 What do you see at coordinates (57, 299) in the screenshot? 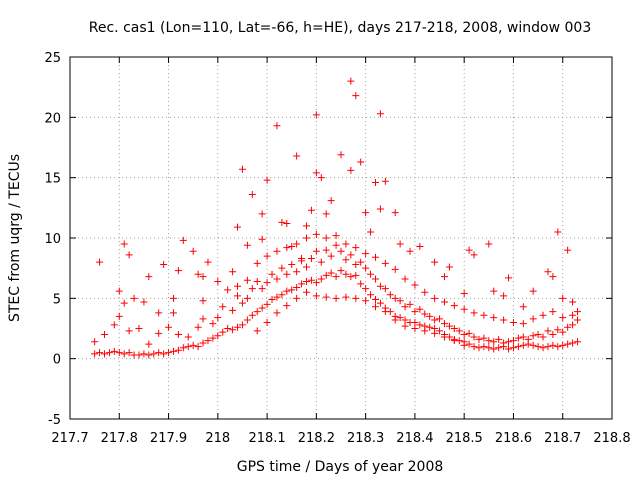
I see `y-tick-label: 5` at bounding box center [57, 299].